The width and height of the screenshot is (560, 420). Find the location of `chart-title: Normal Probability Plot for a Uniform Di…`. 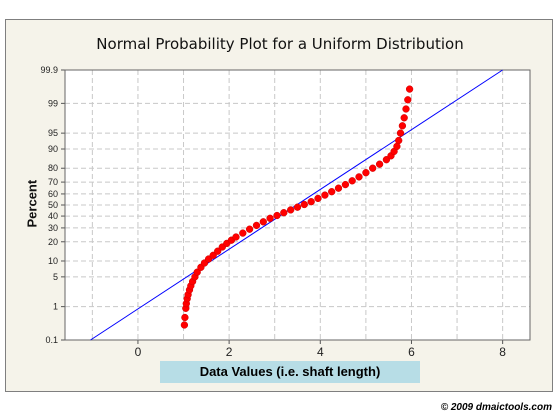

chart-title: Normal Probability Plot for a Uniform Di… is located at coordinates (280, 44).